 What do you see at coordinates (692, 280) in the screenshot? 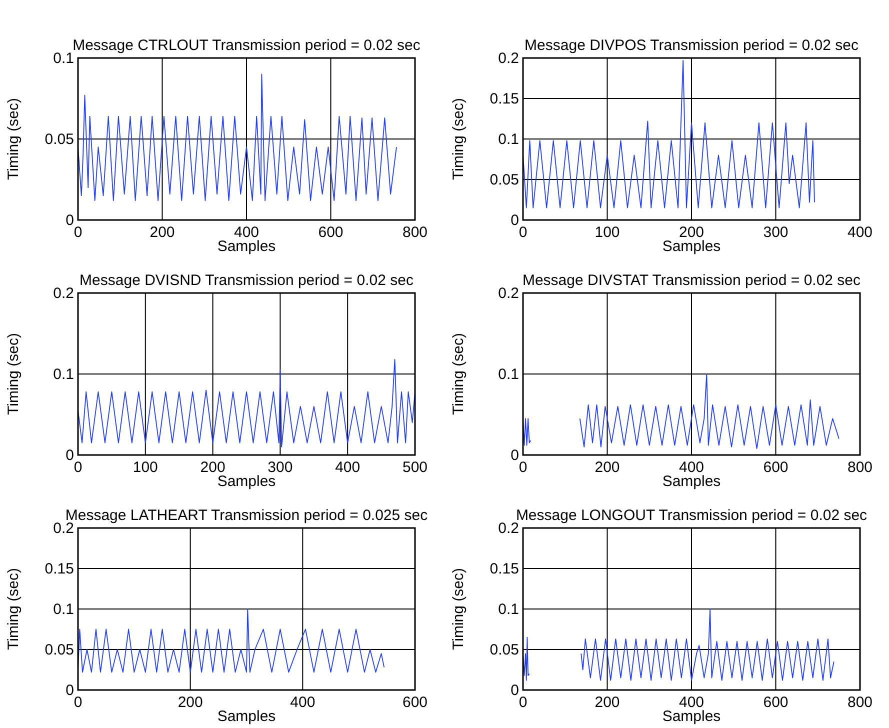
I see `chart-title: Message DIVSTAT Transmission period = 0.02 sec` at bounding box center [692, 280].